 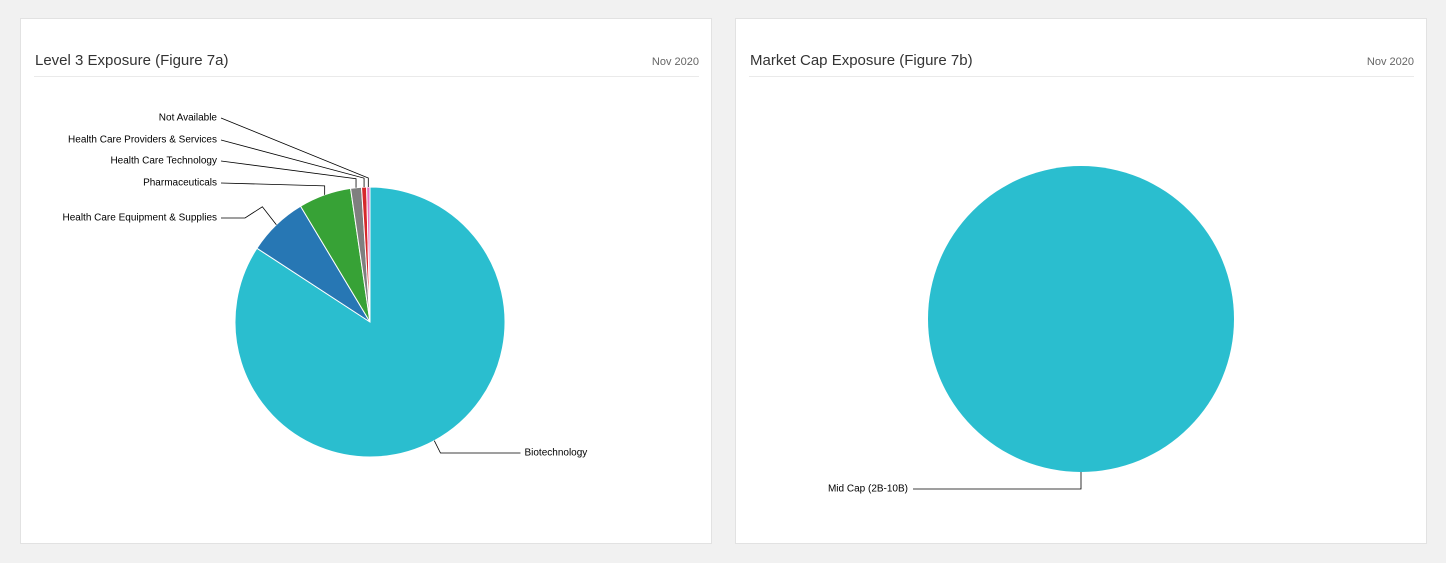 What do you see at coordinates (868, 489) in the screenshot?
I see `slice-label-mid-cap-2b-10b: Mid Cap (2B-10B)` at bounding box center [868, 489].